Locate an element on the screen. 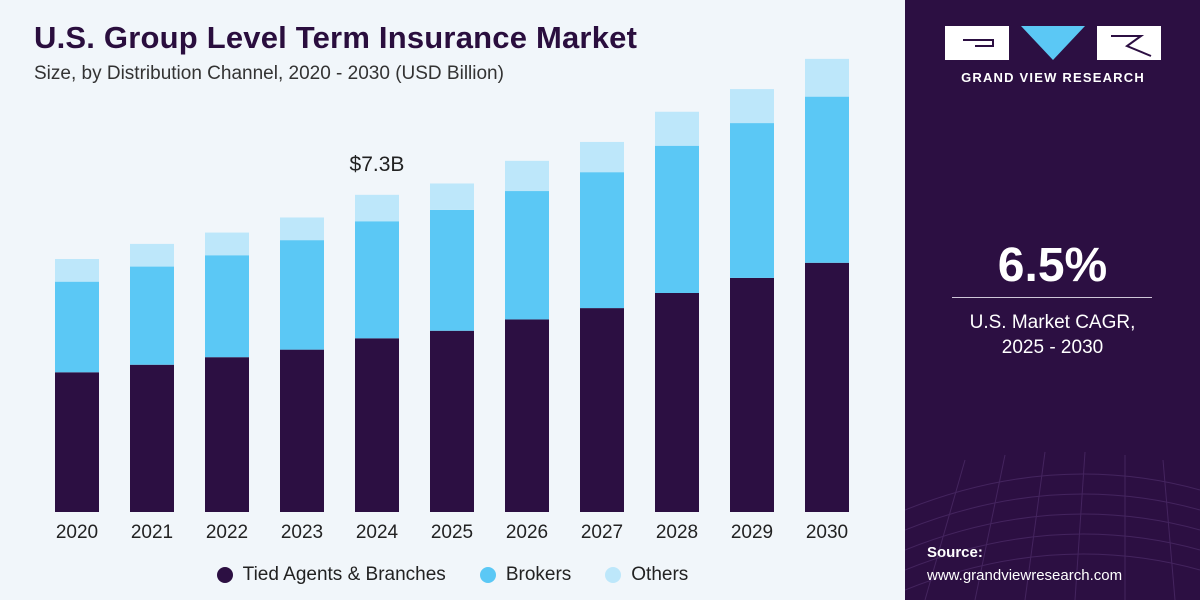  x-tick-label-2021: 2021 is located at coordinates (152, 532).